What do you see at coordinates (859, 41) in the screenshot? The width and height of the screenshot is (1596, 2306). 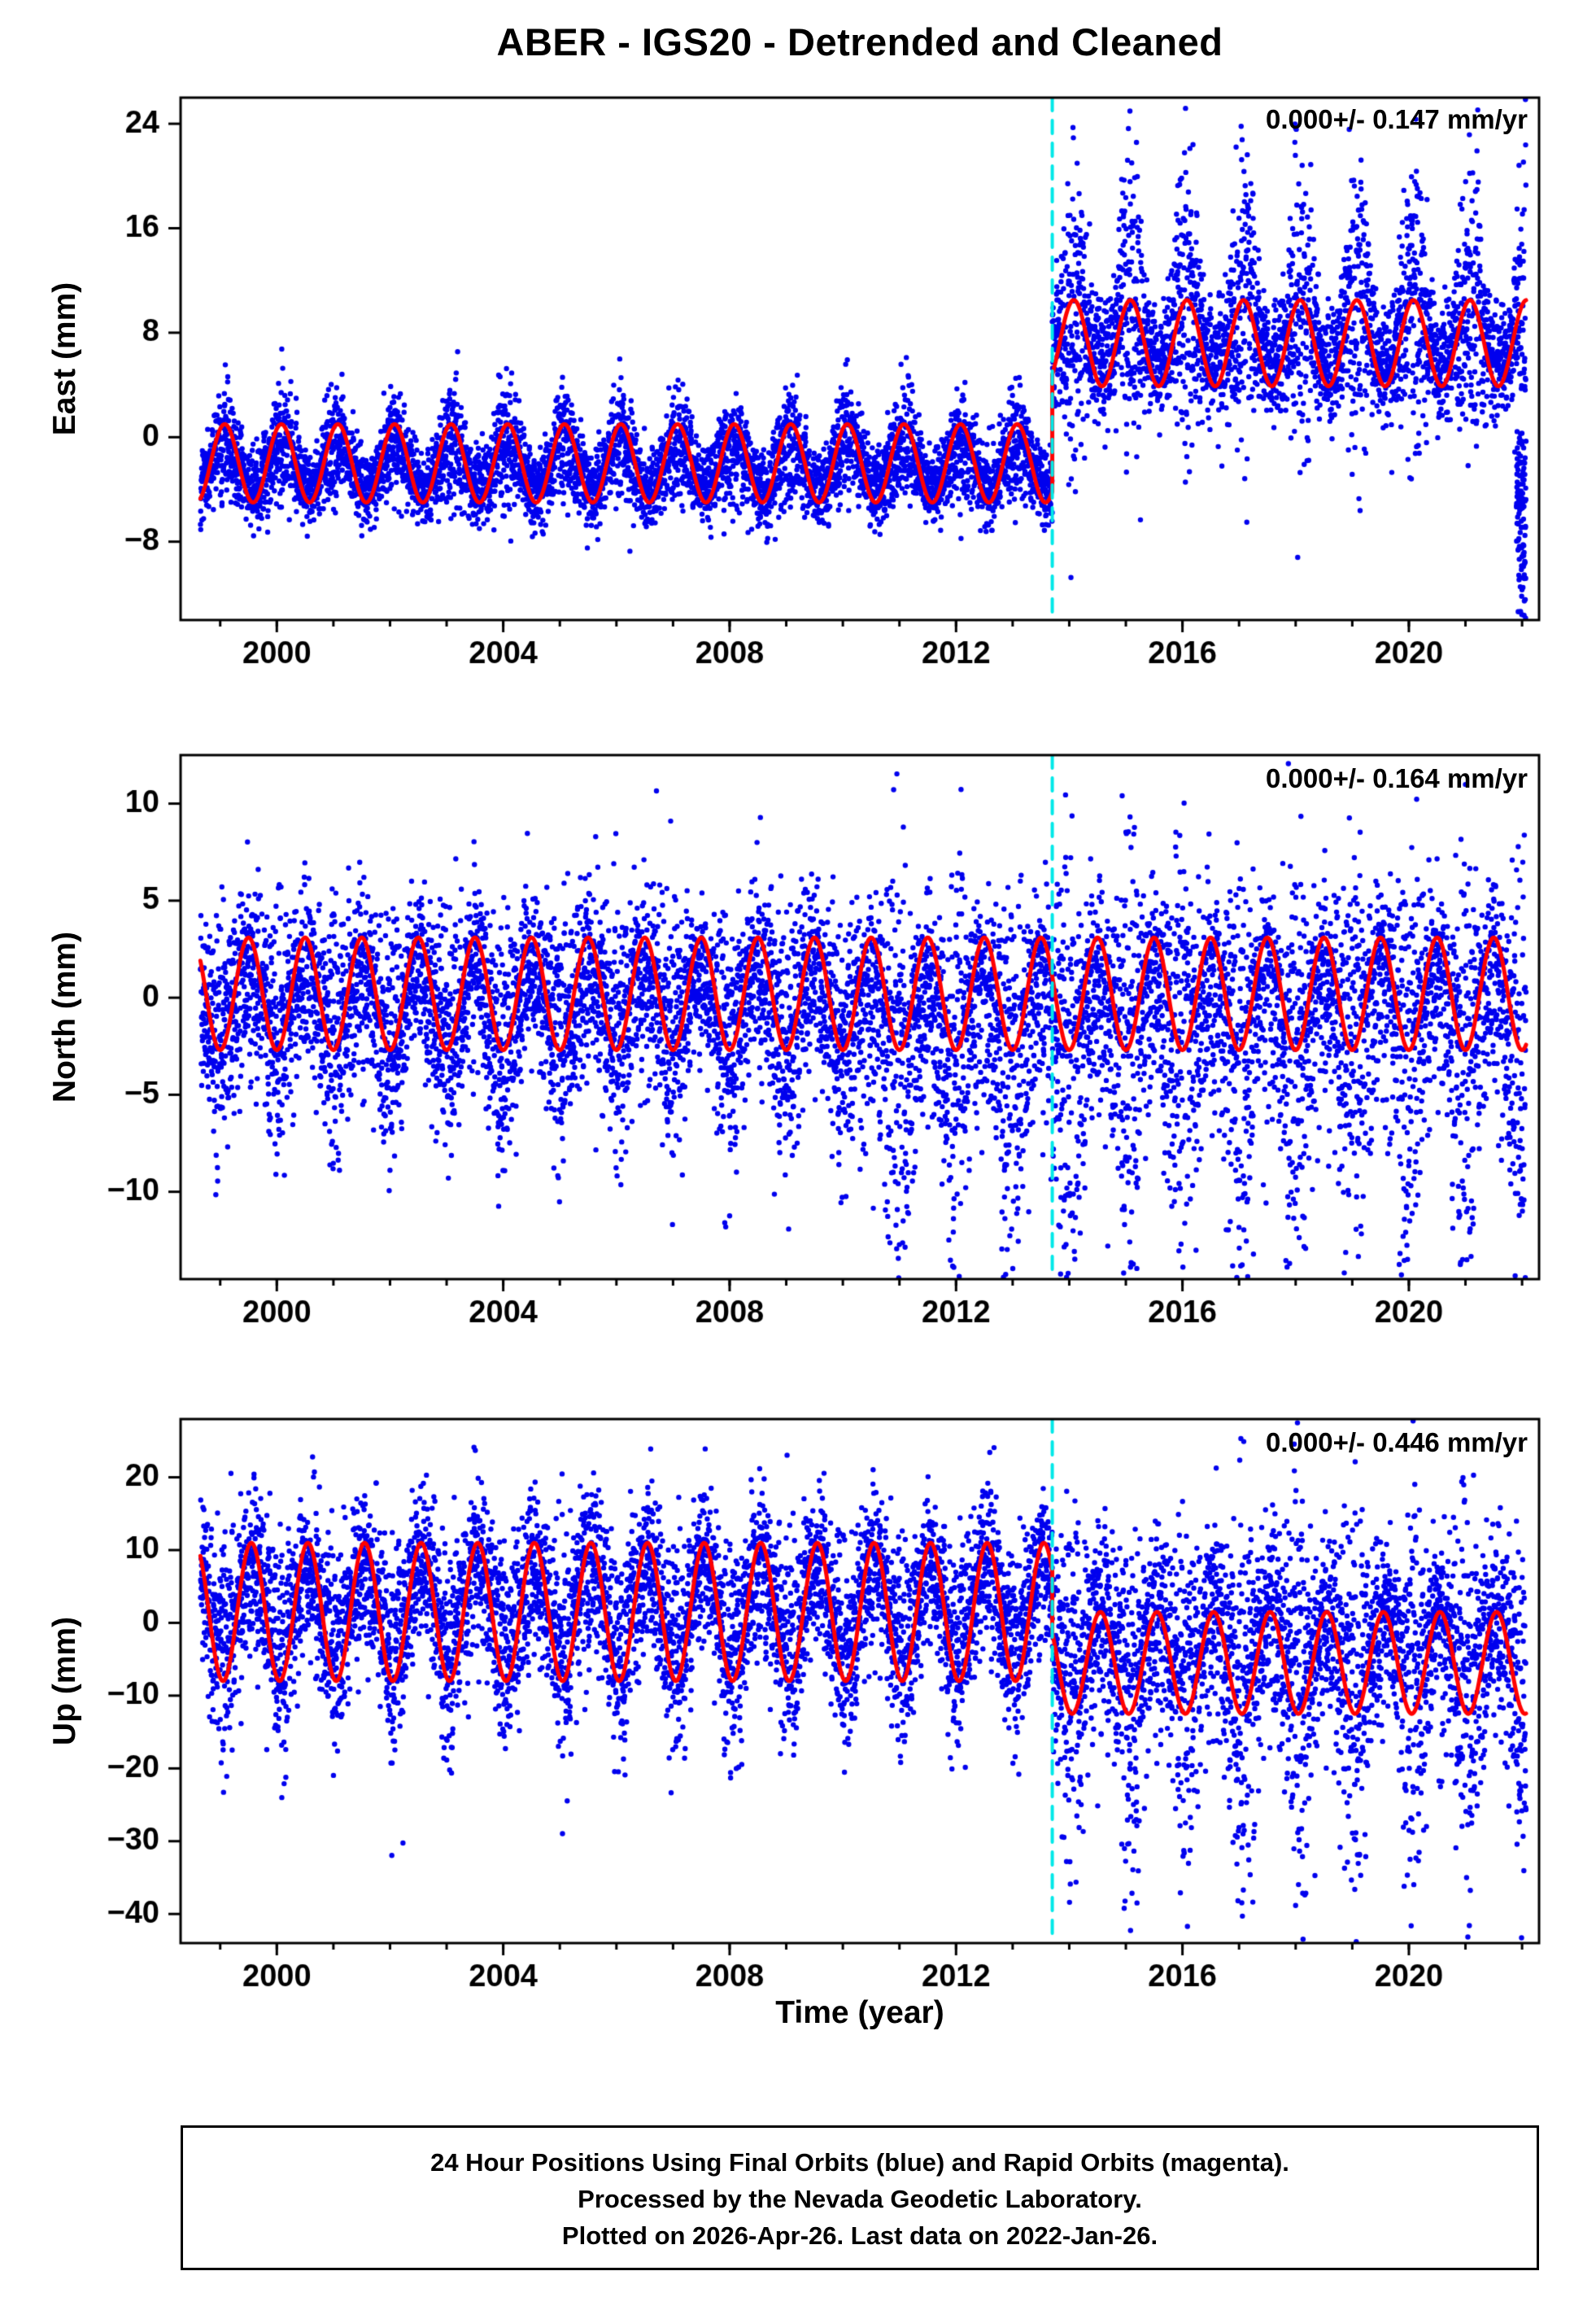 I see `plot-title: ABER - IGS20 - Detrended and Cleaned` at bounding box center [859, 41].